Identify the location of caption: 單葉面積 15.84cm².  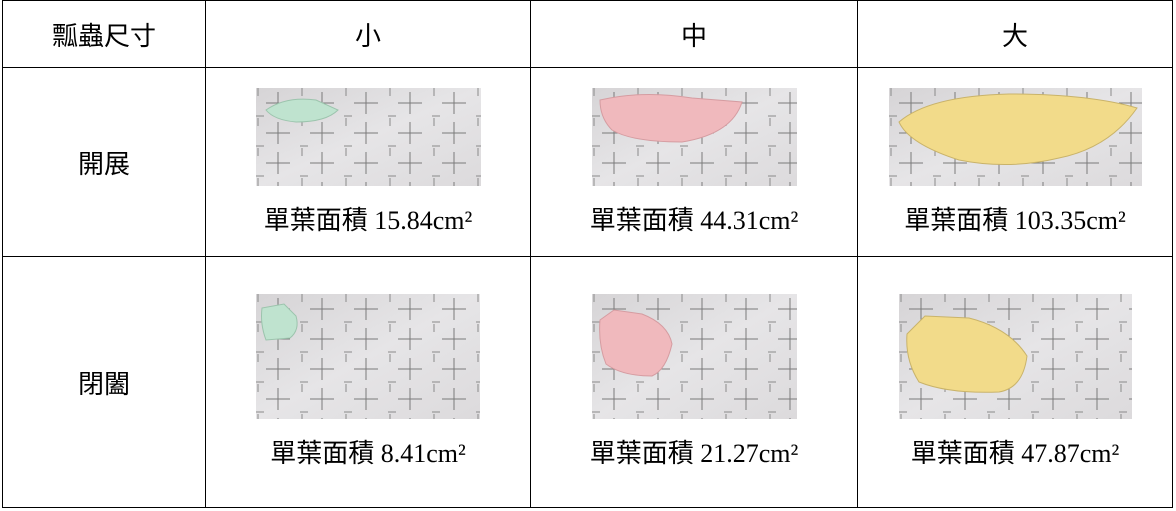
(368, 220).